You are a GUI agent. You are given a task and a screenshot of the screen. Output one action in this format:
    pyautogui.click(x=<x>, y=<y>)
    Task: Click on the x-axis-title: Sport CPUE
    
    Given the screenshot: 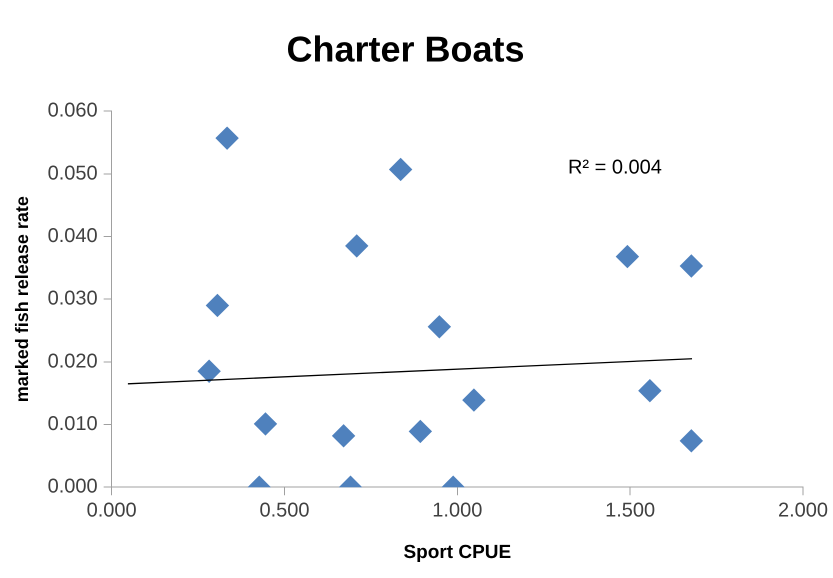 What is the action you would take?
    pyautogui.click(x=457, y=552)
    